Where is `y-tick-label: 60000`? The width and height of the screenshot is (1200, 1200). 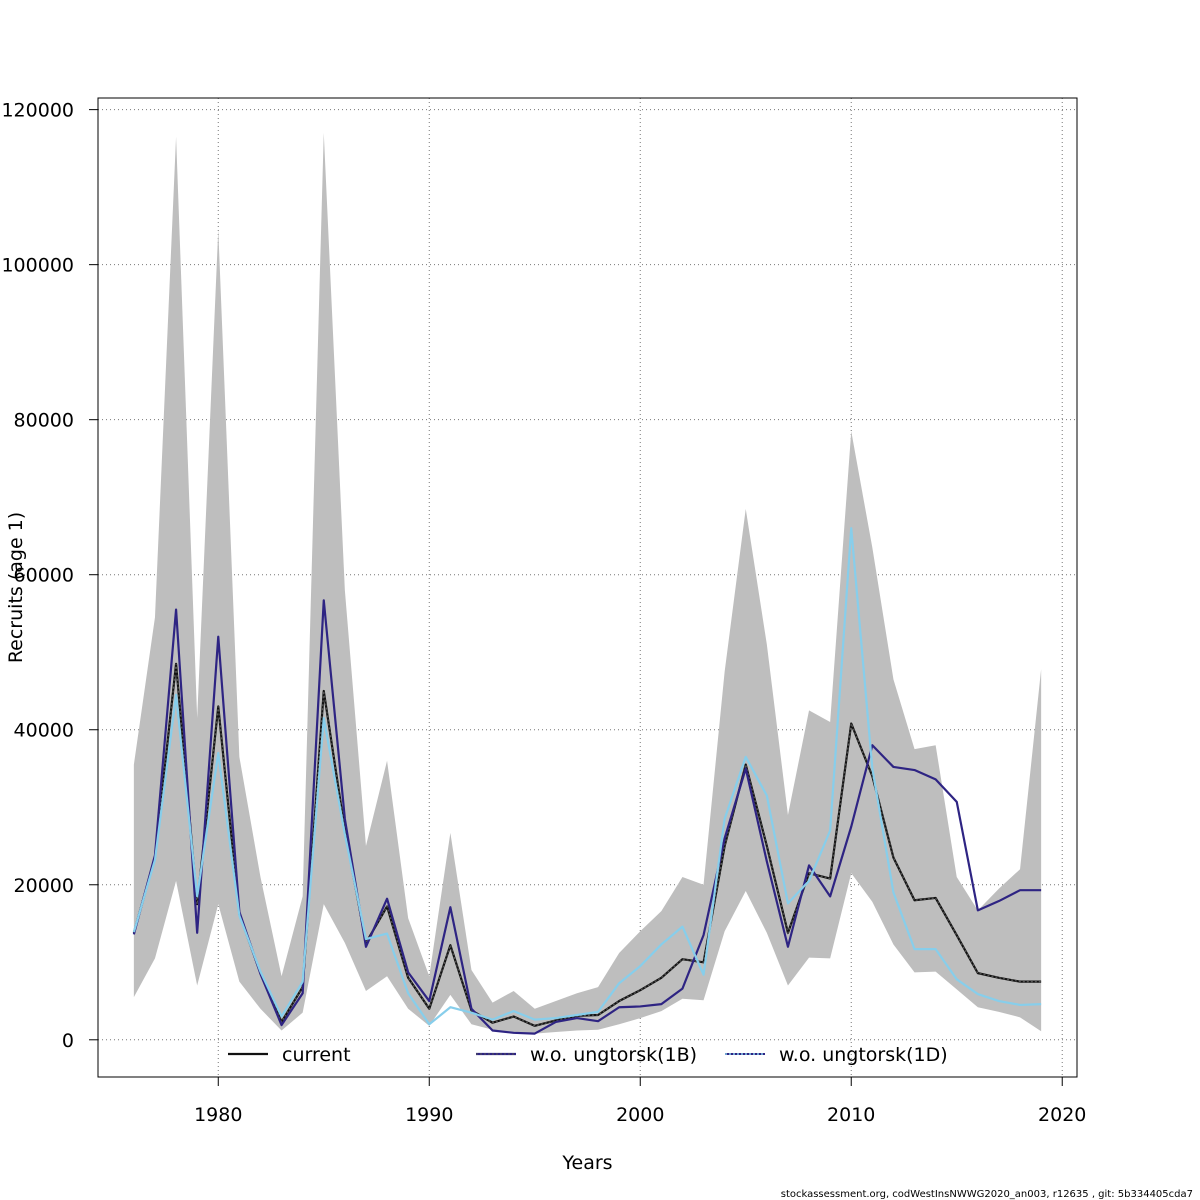 y-tick-label: 60000 is located at coordinates (44, 576).